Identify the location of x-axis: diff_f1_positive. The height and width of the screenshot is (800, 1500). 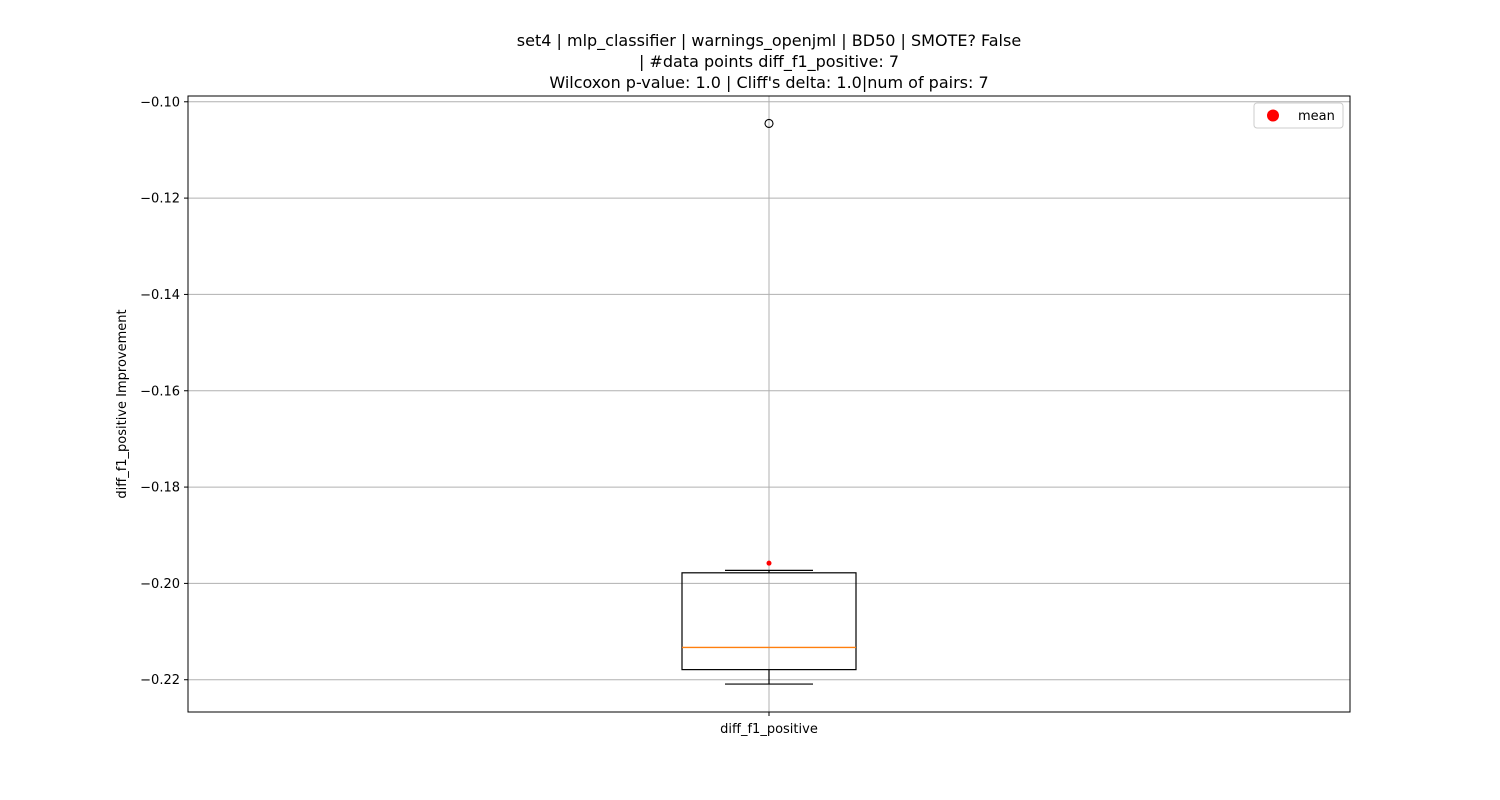
(769, 724).